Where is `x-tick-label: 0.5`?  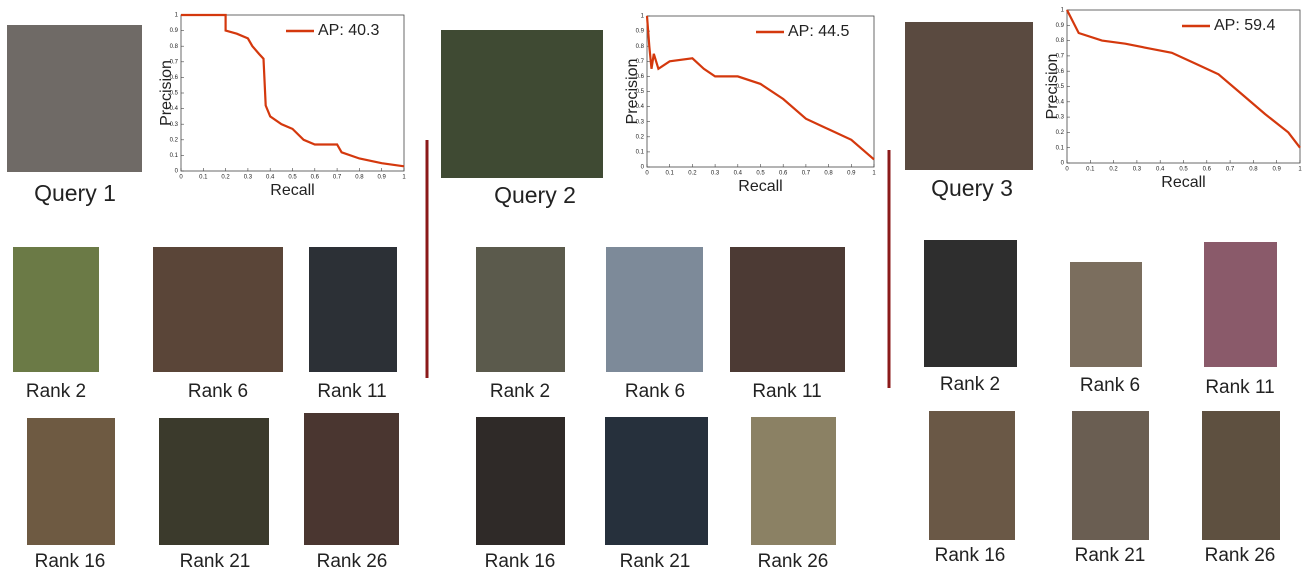 x-tick-label: 0.5 is located at coordinates (292, 178).